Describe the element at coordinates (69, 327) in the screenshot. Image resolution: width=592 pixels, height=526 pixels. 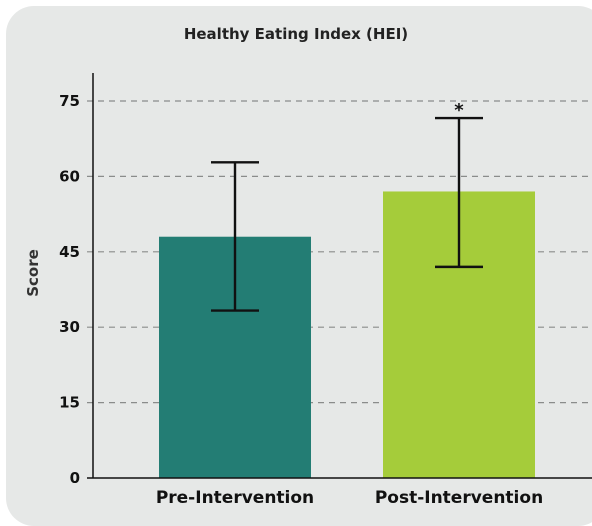
I see `y-tick-label: 30` at that location.